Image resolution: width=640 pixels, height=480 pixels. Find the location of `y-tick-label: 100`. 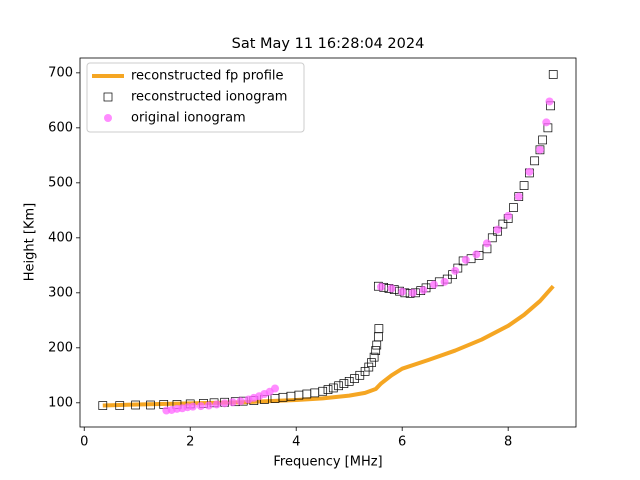

y-tick-label: 100 is located at coordinates (60, 402).